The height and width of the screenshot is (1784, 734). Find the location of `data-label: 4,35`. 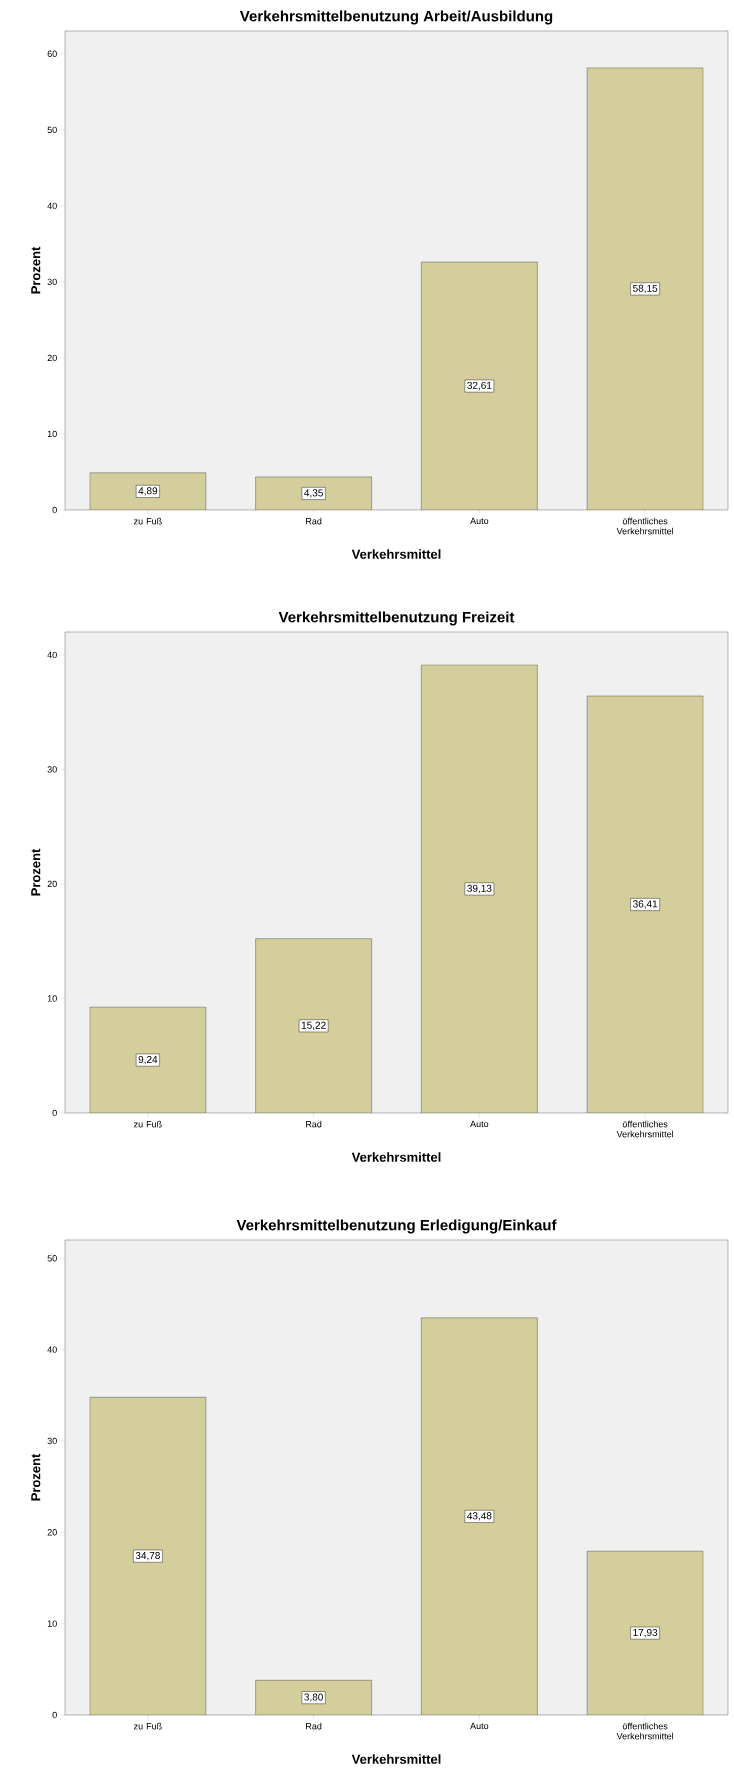

data-label: 4,35 is located at coordinates (313, 493).